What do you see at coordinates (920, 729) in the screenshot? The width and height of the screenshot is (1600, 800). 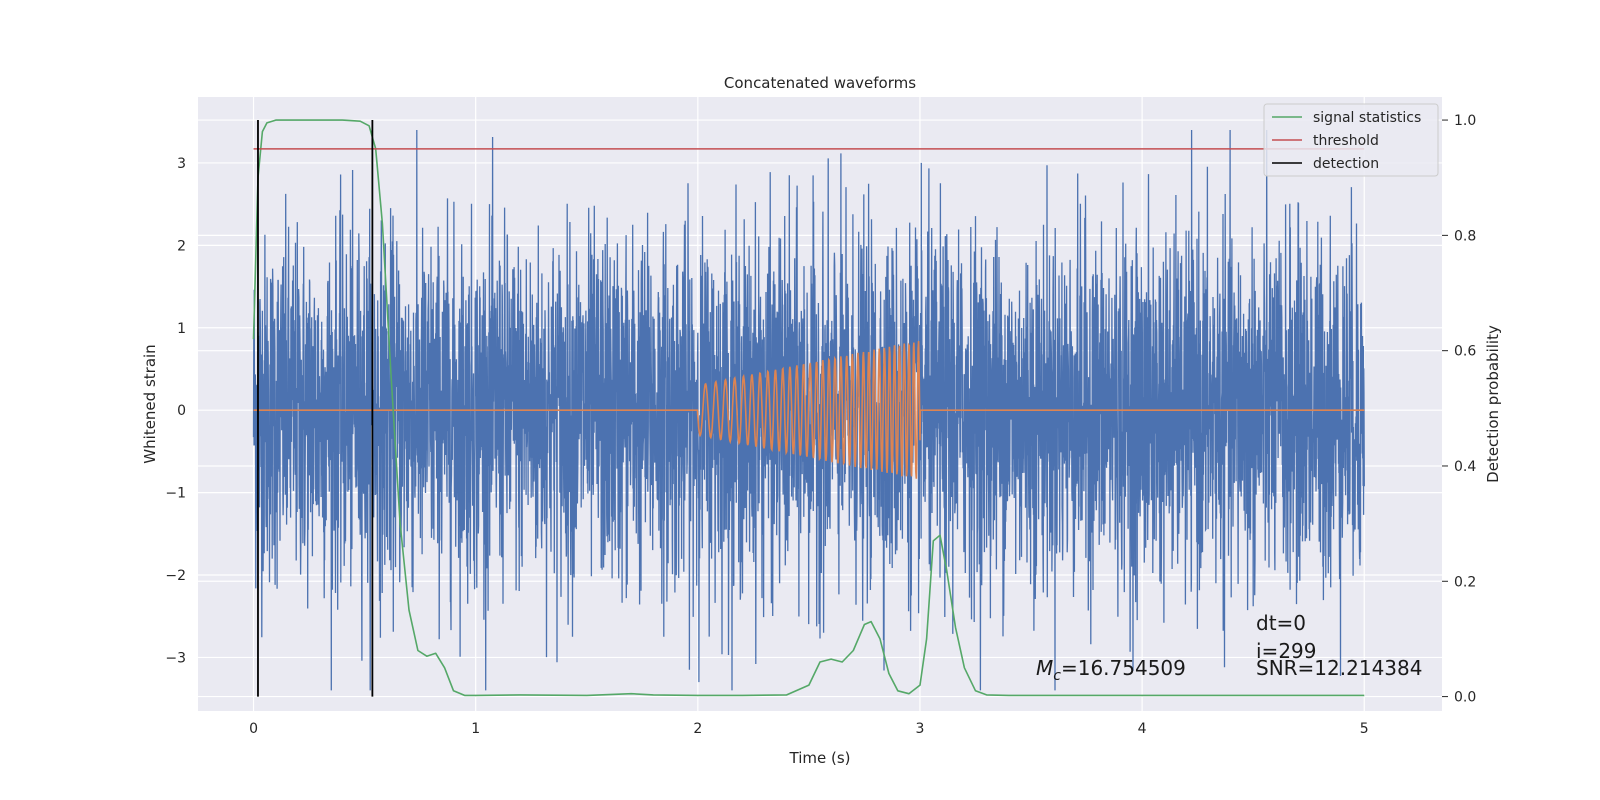 I see `x-tick-label: 3` at bounding box center [920, 729].